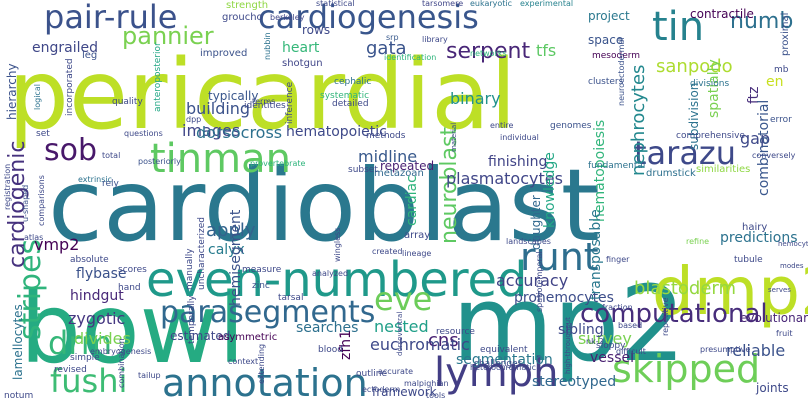  Describe the element at coordinates (755, 350) in the screenshot. I see `word: reliable` at that location.